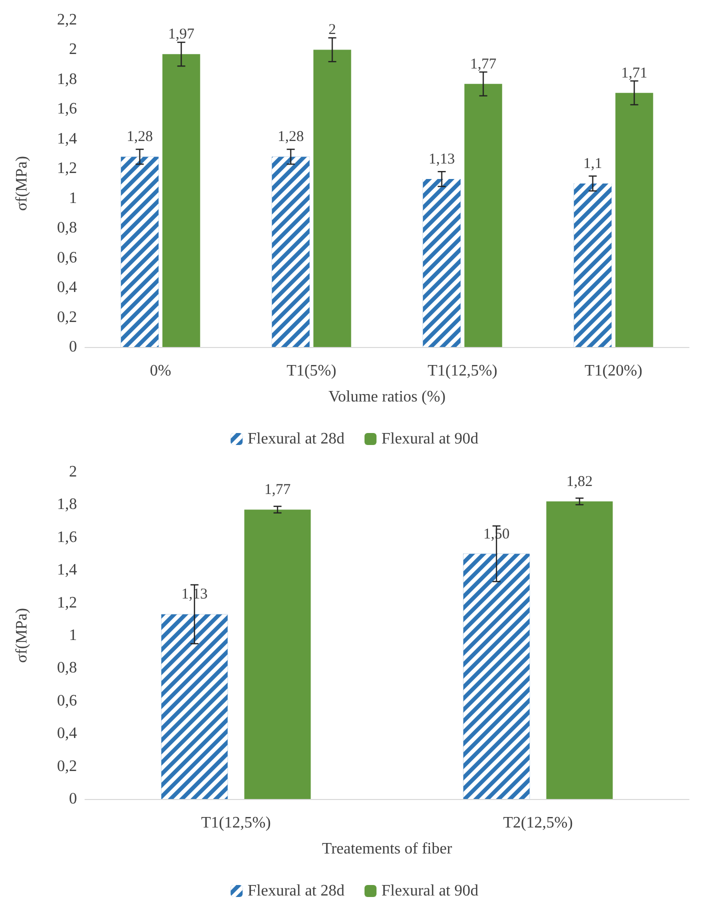  I want to click on data-label: 1,13, so click(441, 160).